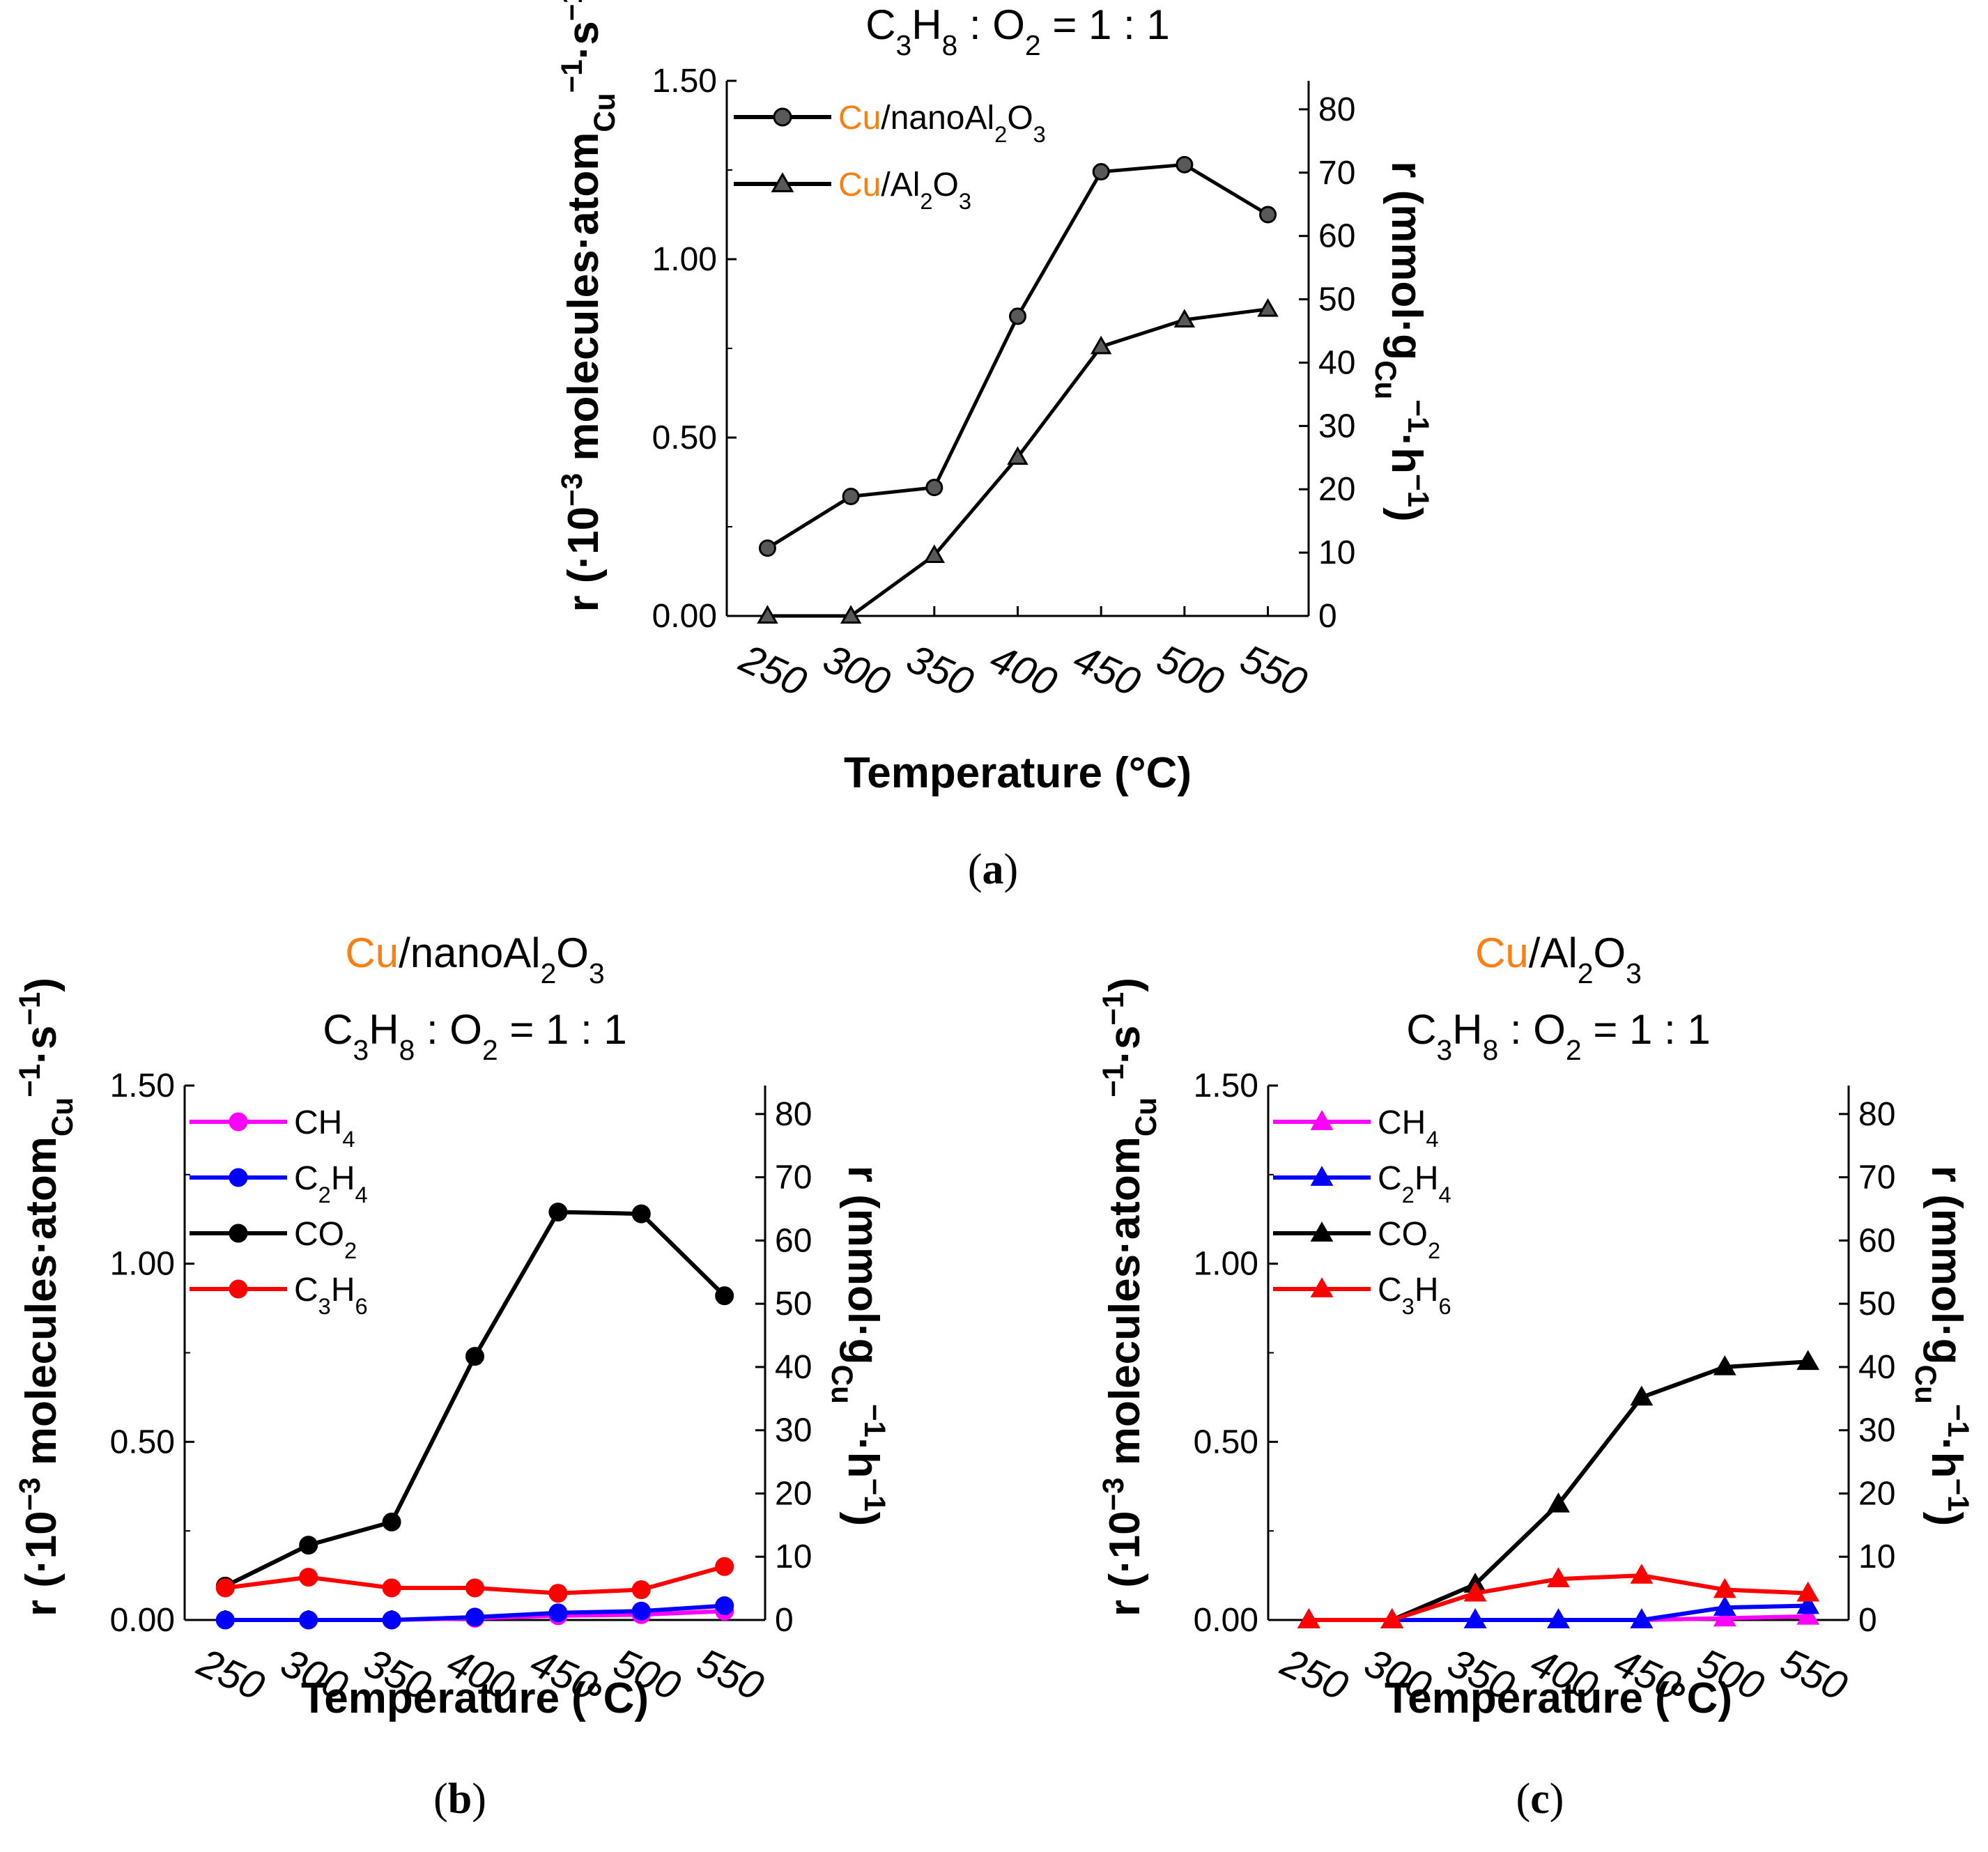 The width and height of the screenshot is (1988, 1852). Describe the element at coordinates (1190, 670) in the screenshot. I see `x-tick-label: 500` at that location.